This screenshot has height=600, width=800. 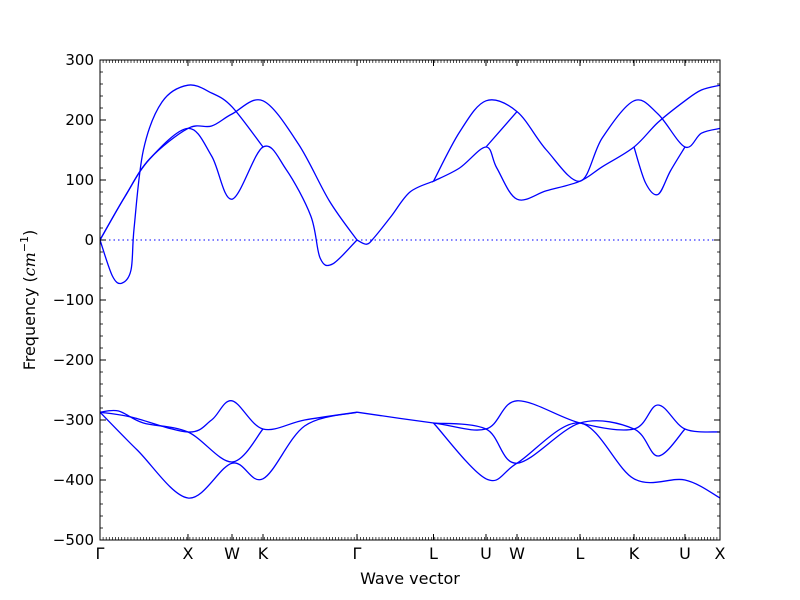 What do you see at coordinates (29, 264) in the screenshot?
I see `y-axis-label-unit: cm` at bounding box center [29, 264].